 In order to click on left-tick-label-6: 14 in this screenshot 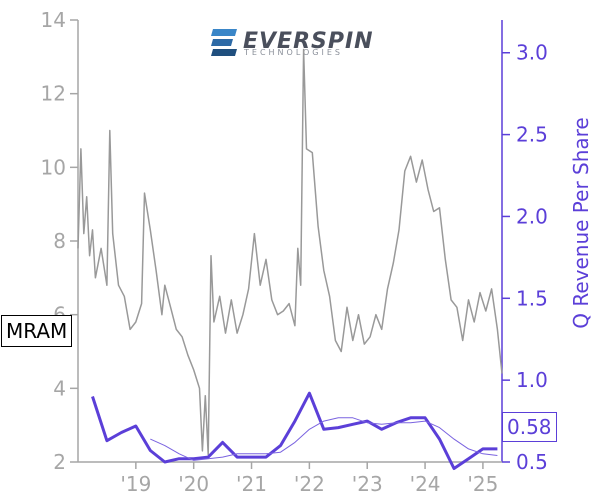, I will do `click(53, 20)`.